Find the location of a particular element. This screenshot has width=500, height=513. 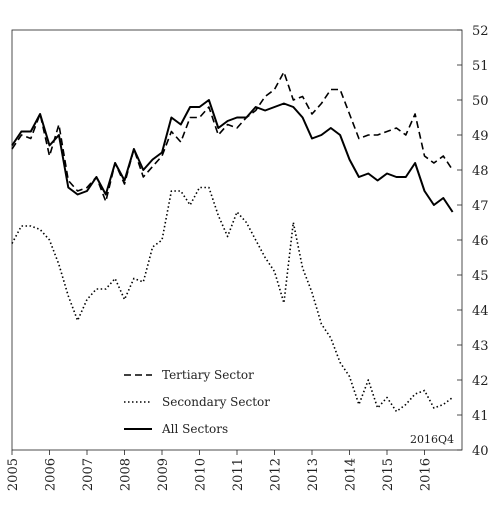

y-tick-label: 46 is located at coordinates (480, 241).